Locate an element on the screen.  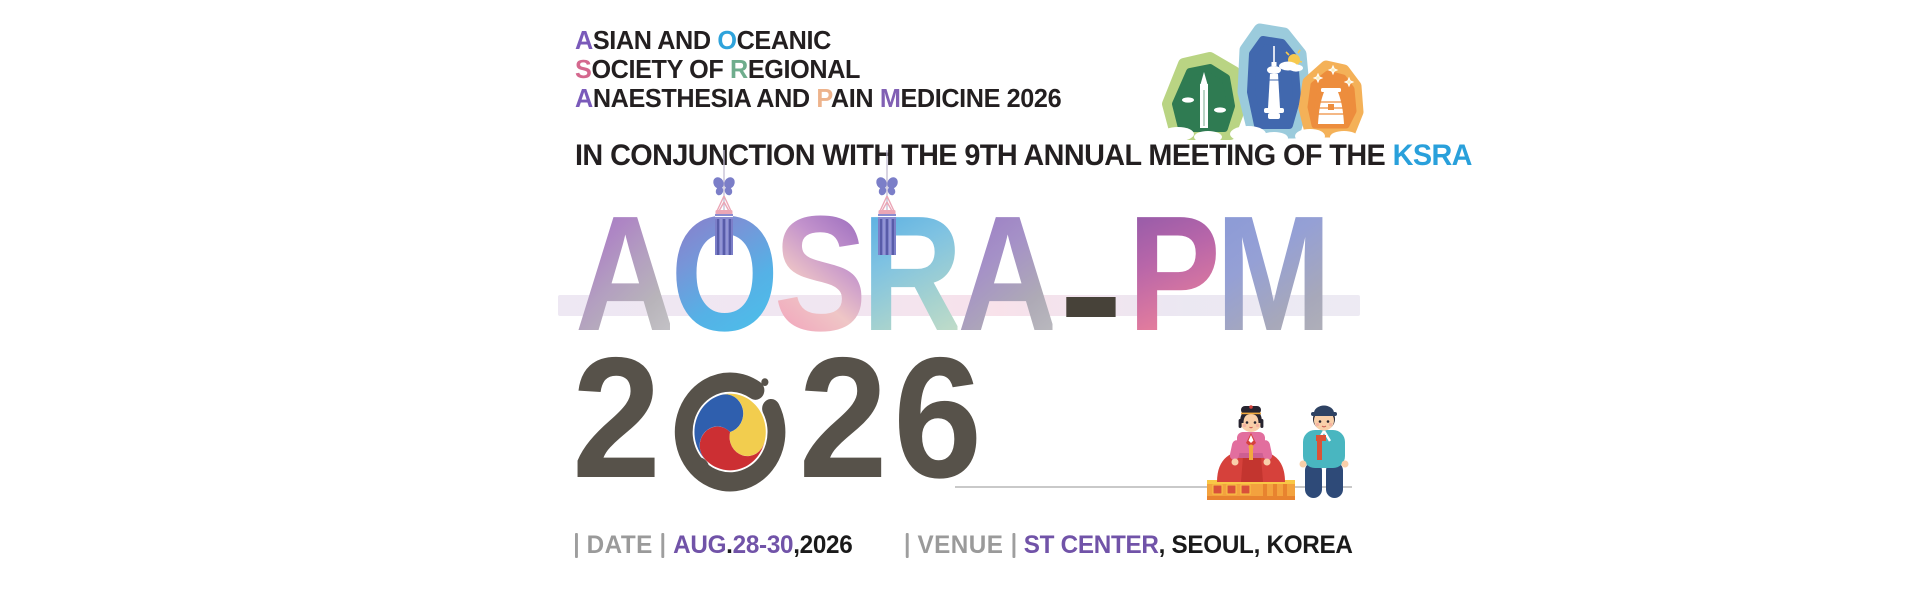
hanbok-man-icon is located at coordinates (1324, 451).